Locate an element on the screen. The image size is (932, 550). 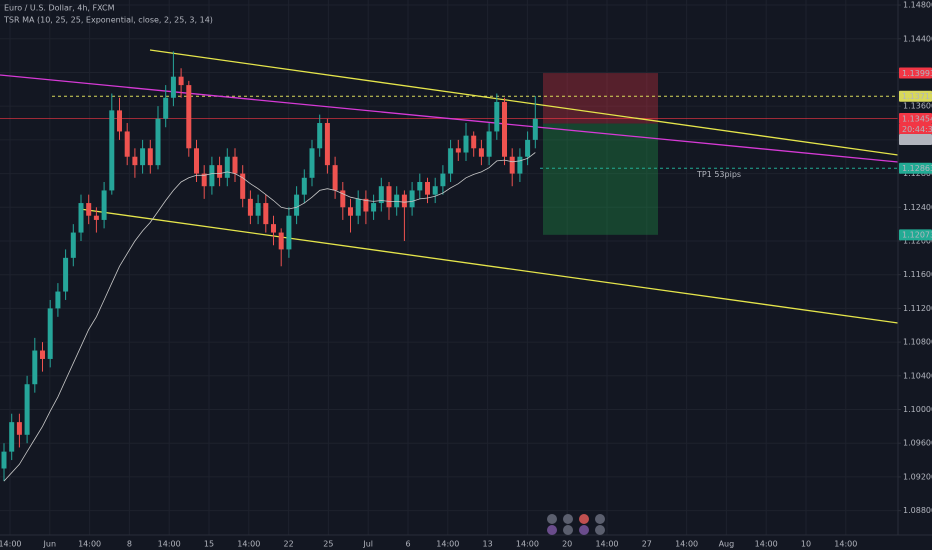
stop-zone is located at coordinates (600, 98).